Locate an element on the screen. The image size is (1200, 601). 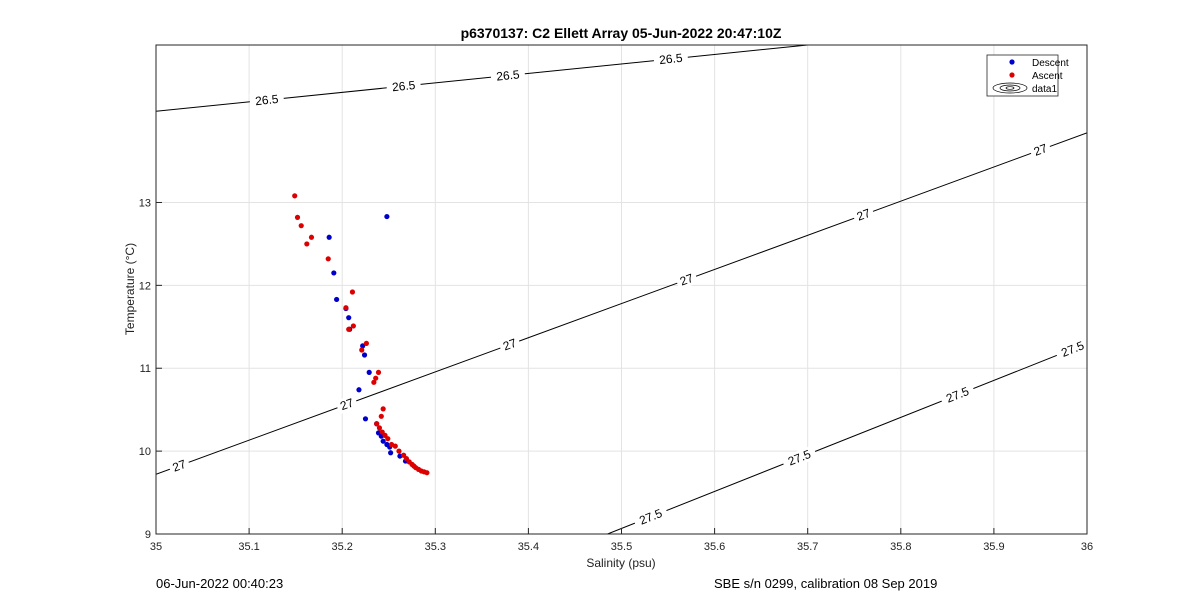
data-points is located at coordinates (361, 334).